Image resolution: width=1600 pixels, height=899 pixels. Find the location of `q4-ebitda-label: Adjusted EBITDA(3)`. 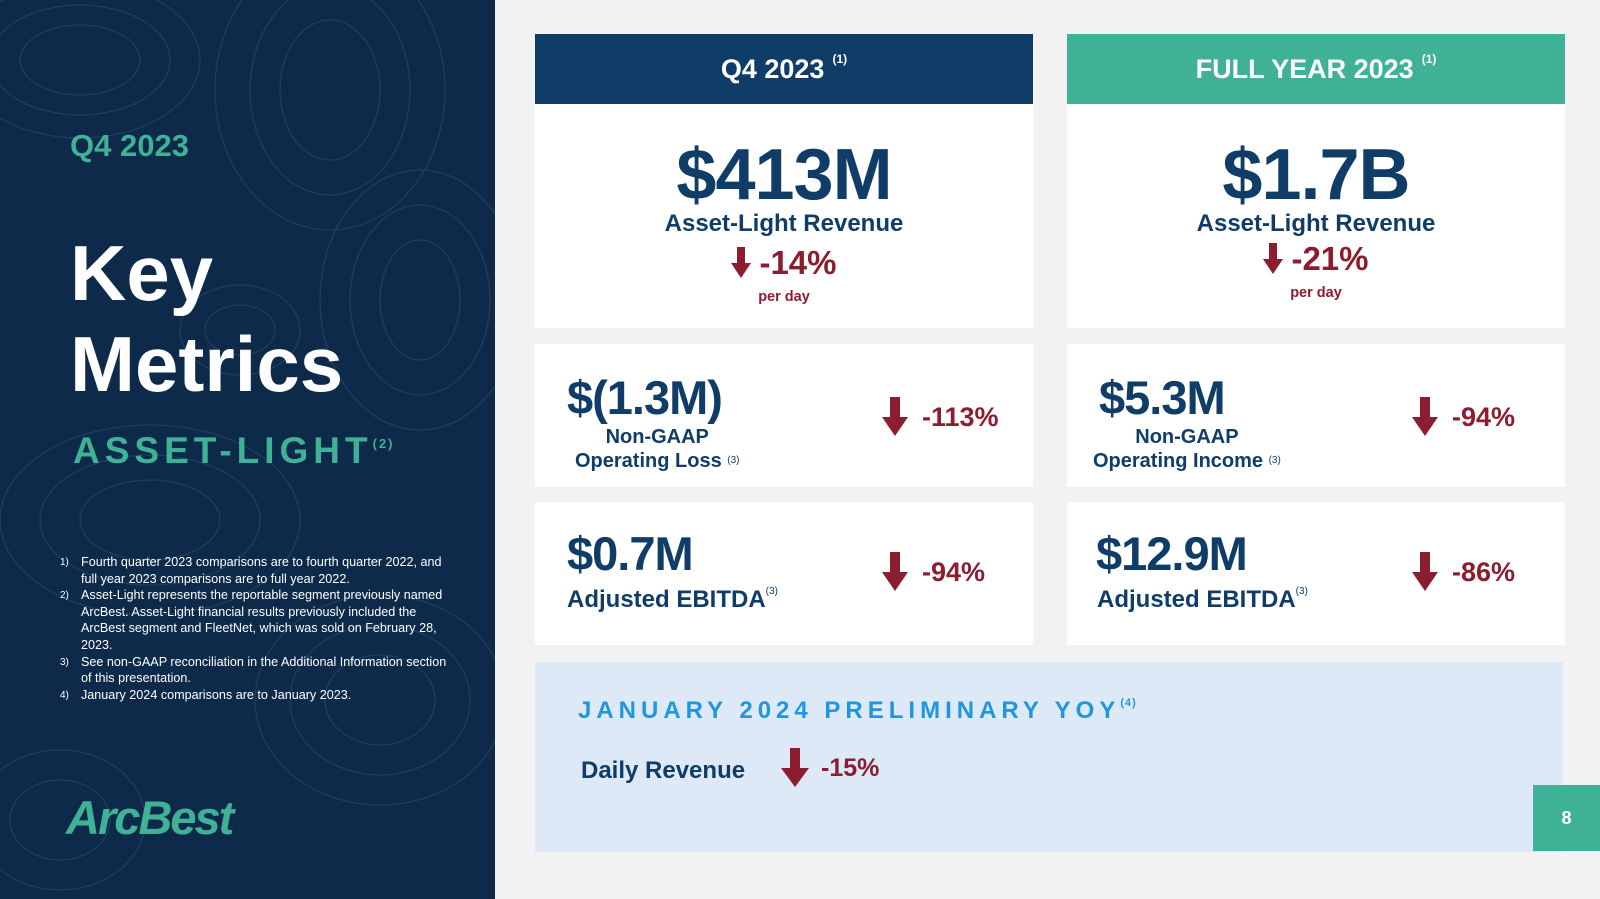

q4-ebitda-label: Adjusted EBITDA(3) is located at coordinates (672, 600).